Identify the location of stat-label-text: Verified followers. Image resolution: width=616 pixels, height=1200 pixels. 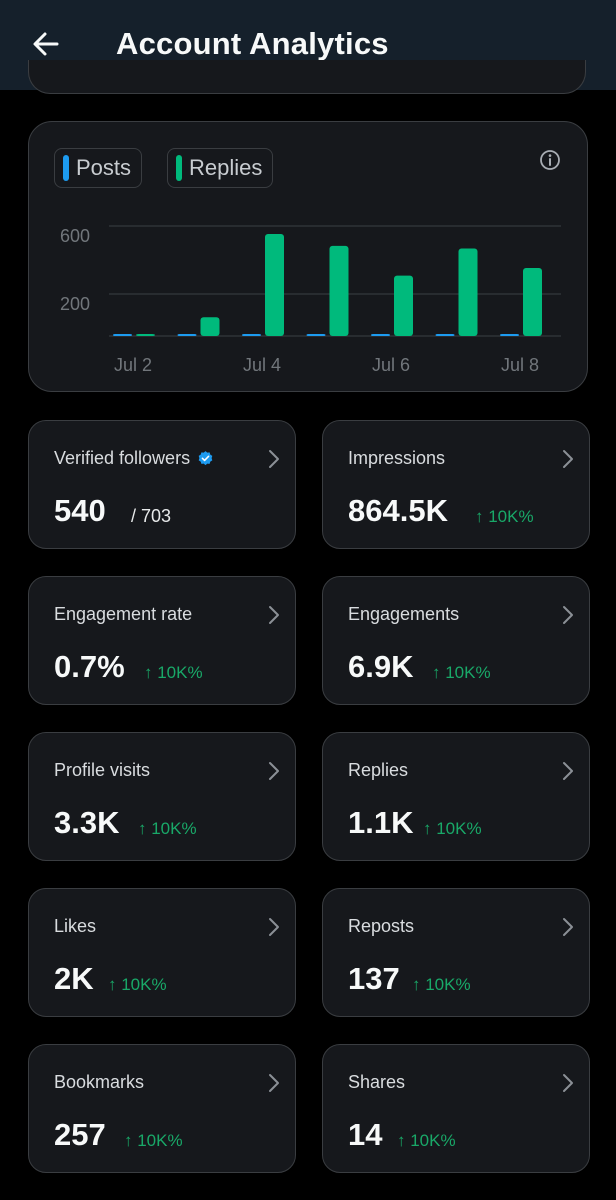
(122, 458).